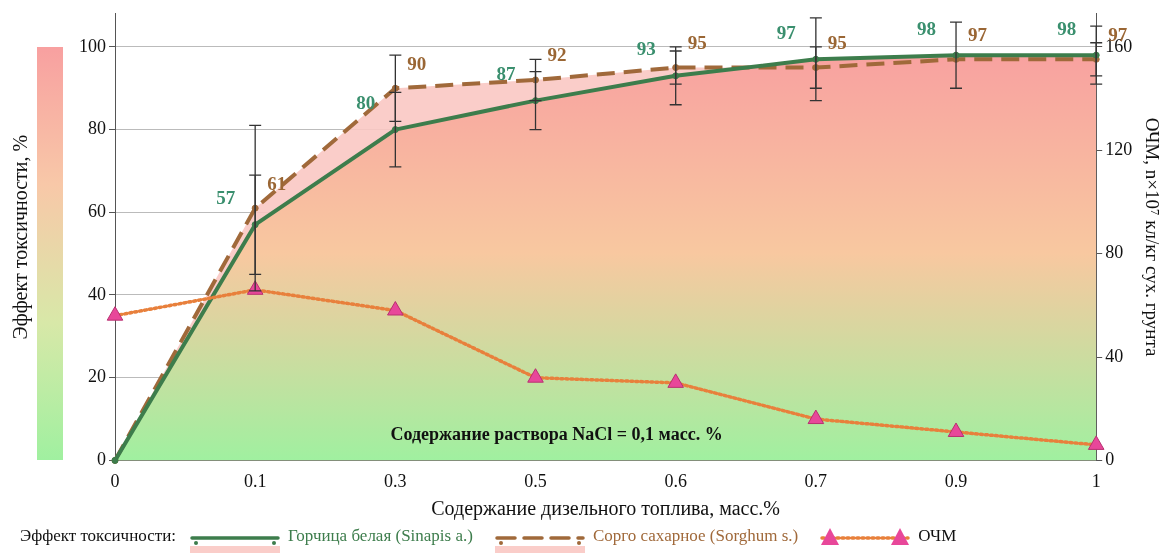  Describe the element at coordinates (646, 49) in the screenshot. I see `data-label: 93` at that location.